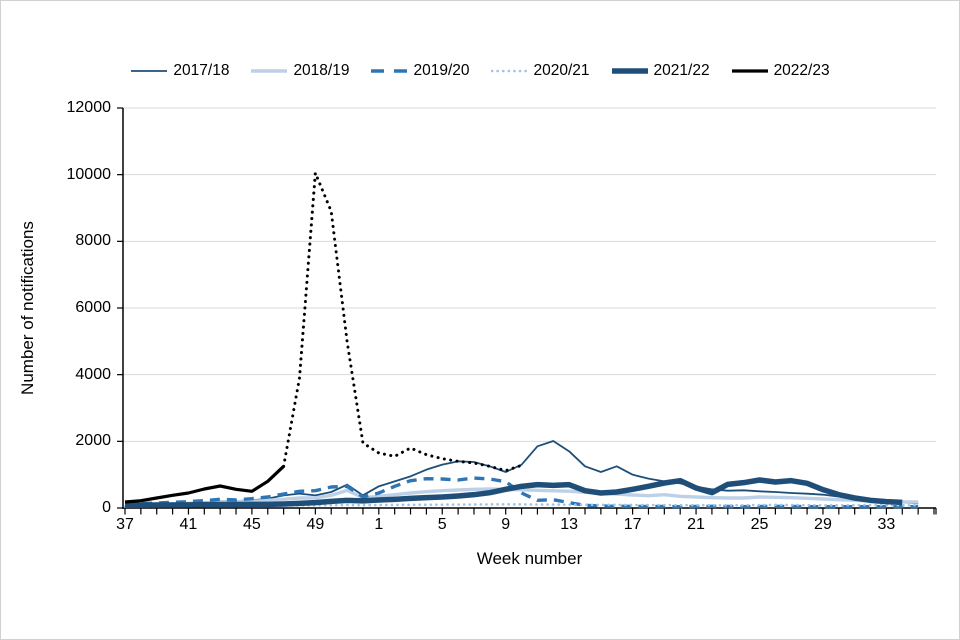  Describe the element at coordinates (632, 524) in the screenshot. I see `x-tick-label: 17` at that location.